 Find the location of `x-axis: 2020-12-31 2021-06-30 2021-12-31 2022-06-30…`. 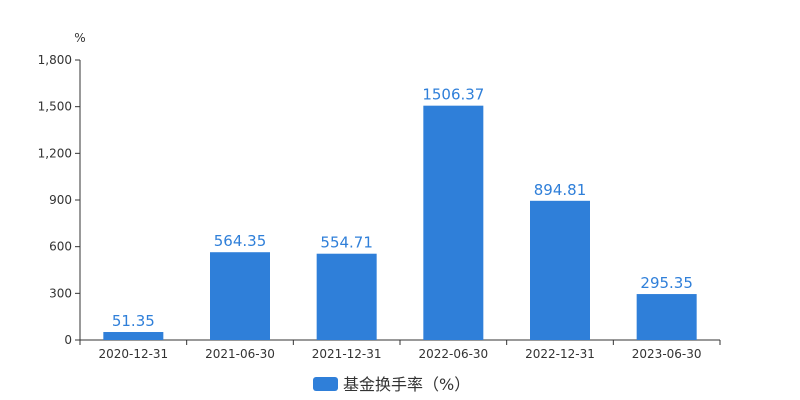

x-axis: 2020-12-31 2021-06-30 2021-12-31 2022-06-30… is located at coordinates (400, 350).